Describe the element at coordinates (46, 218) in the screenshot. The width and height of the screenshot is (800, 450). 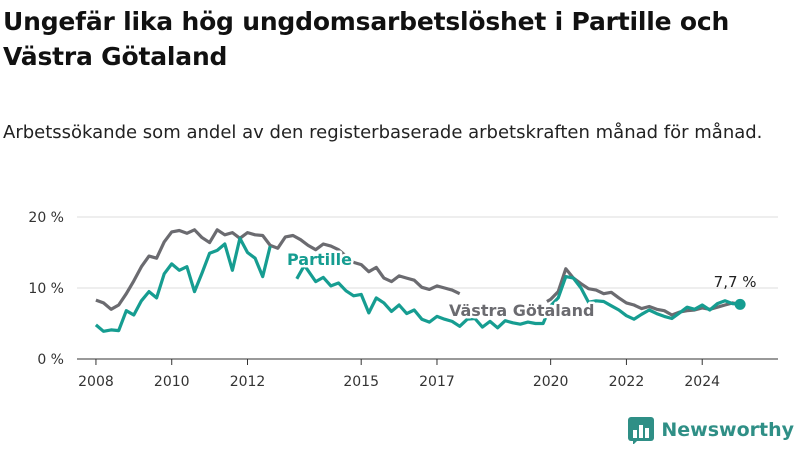
I see `y-tick-label: 20 %` at that location.